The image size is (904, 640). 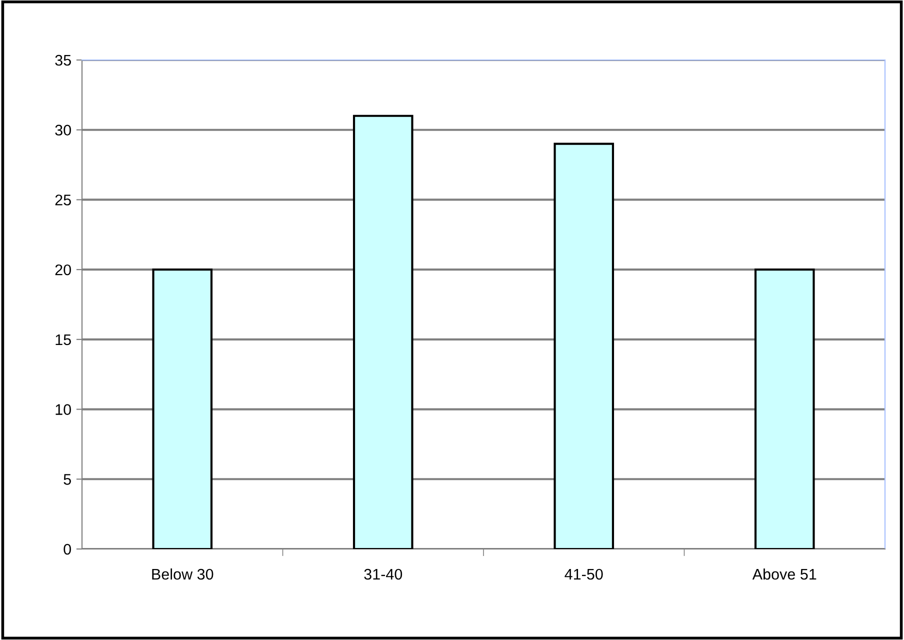 I want to click on y-tick-label: 30, so click(x=63, y=130).